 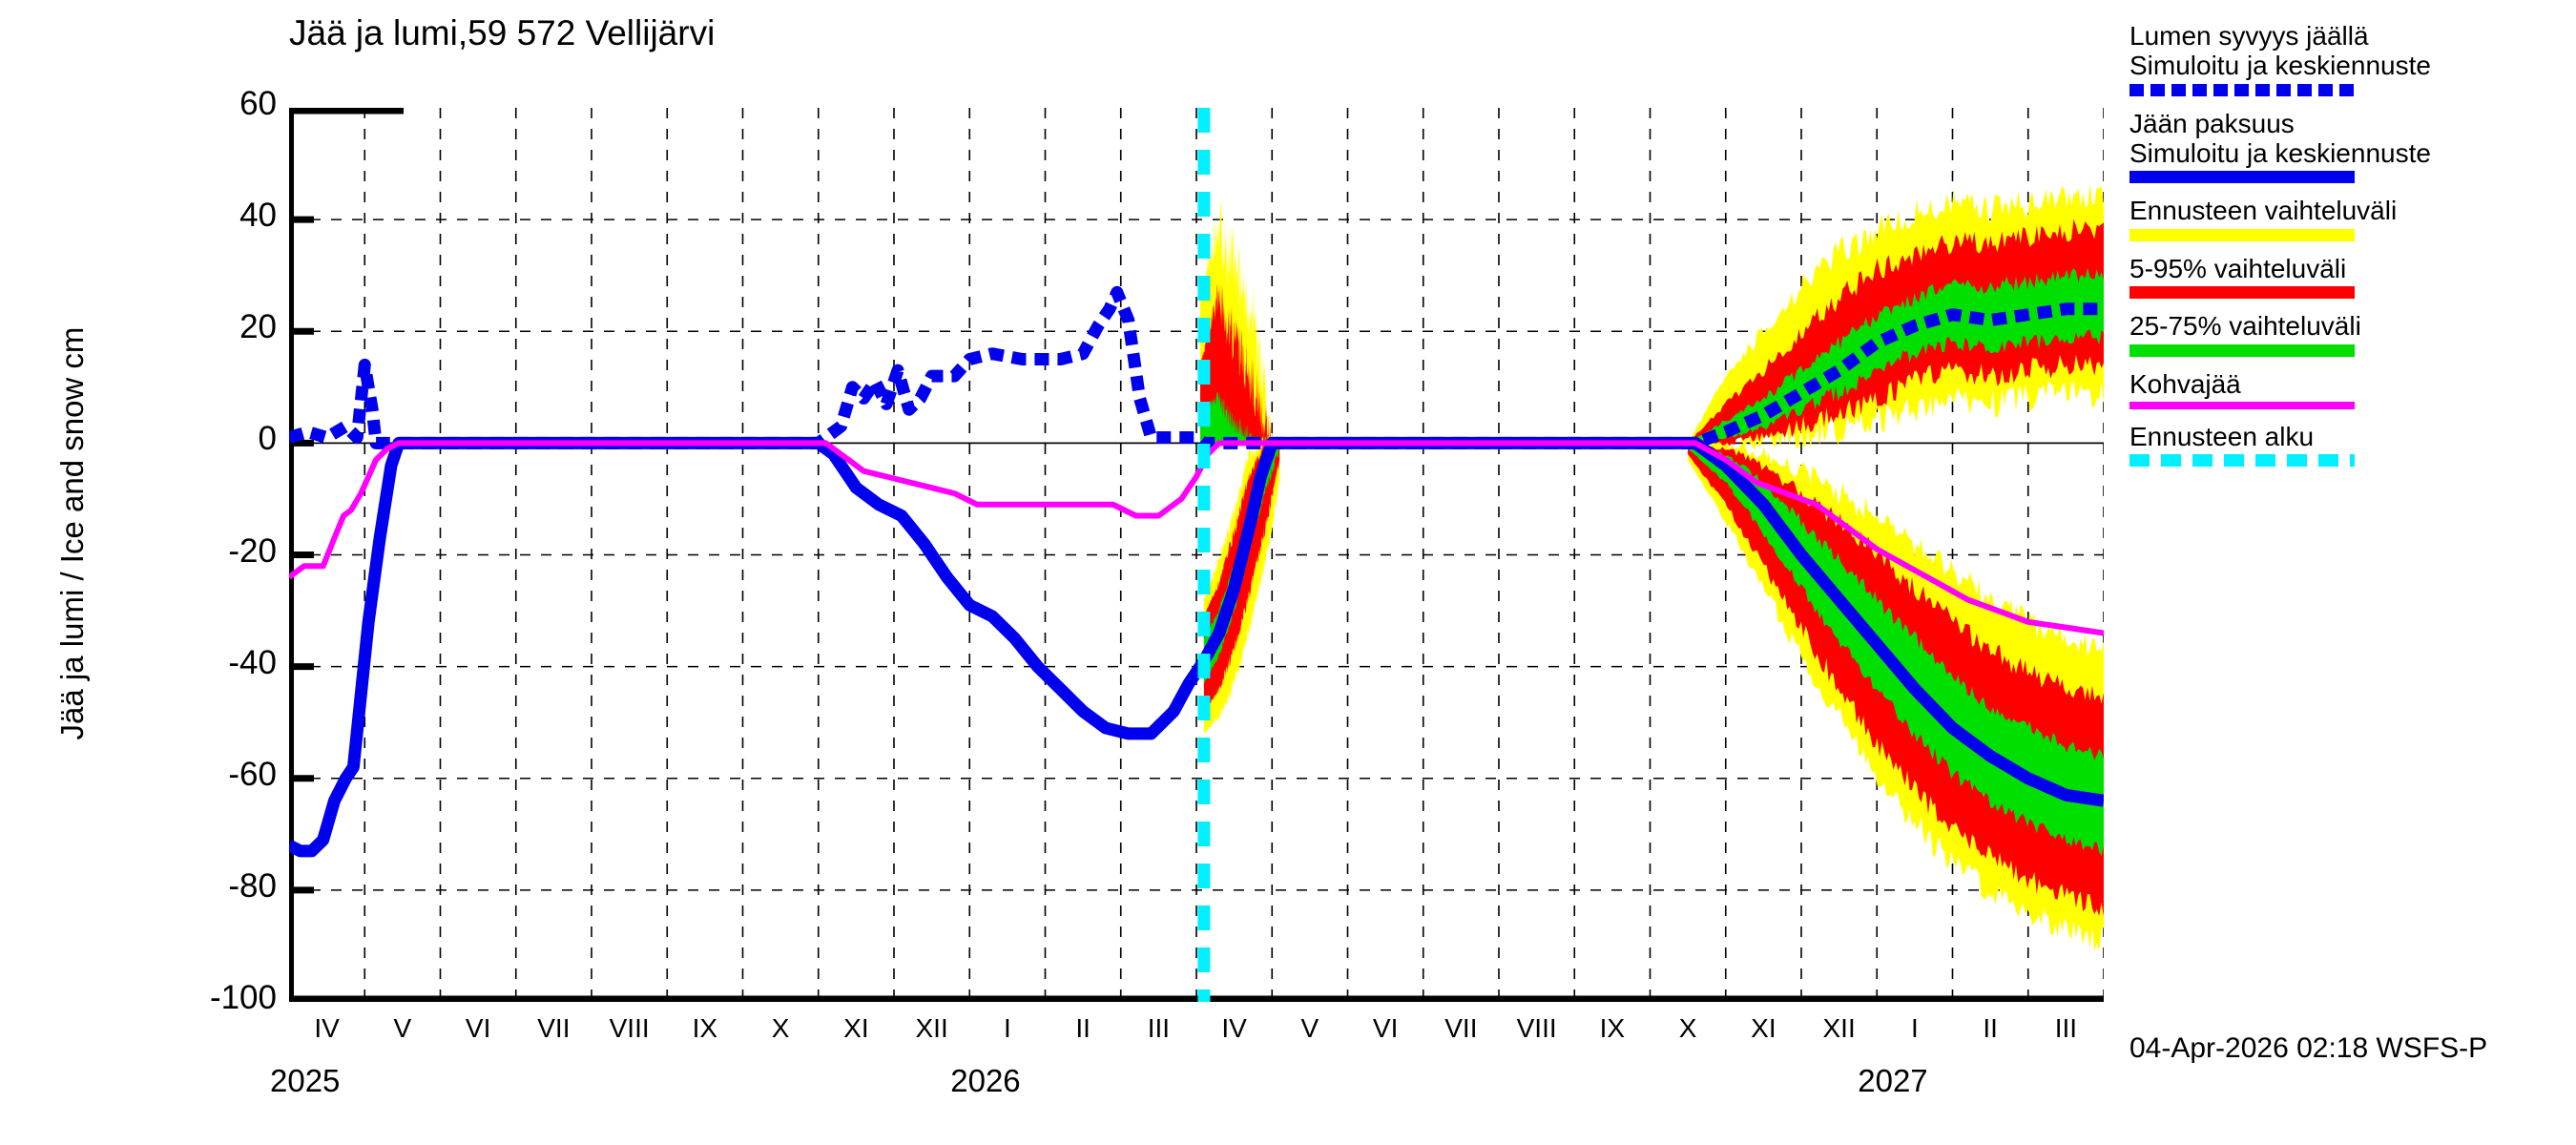 I want to click on legend-swatch-red-band, so click(x=2242, y=293).